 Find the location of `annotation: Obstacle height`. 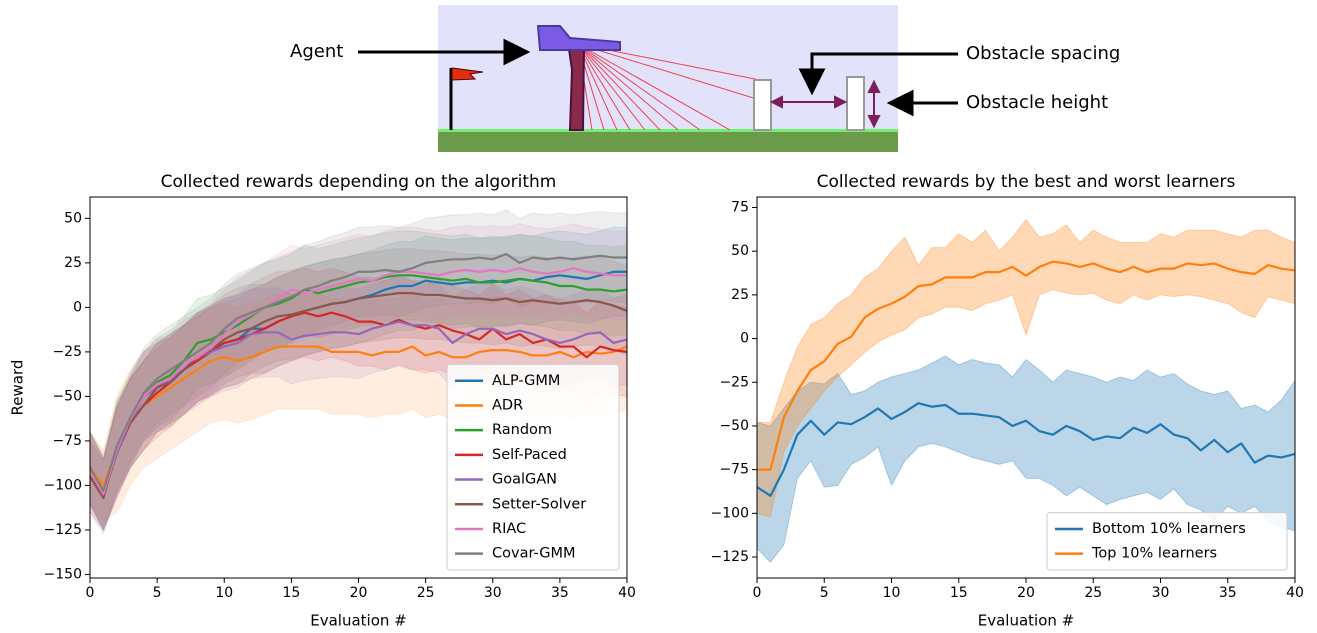

annotation: Obstacle height is located at coordinates (1037, 102).